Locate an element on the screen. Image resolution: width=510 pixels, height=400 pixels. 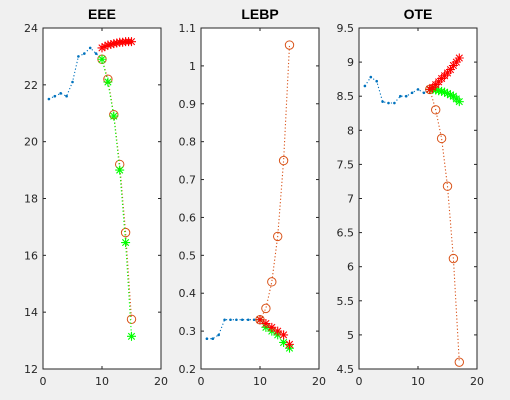
y-tick-label: 0.9 is located at coordinates (188, 104).